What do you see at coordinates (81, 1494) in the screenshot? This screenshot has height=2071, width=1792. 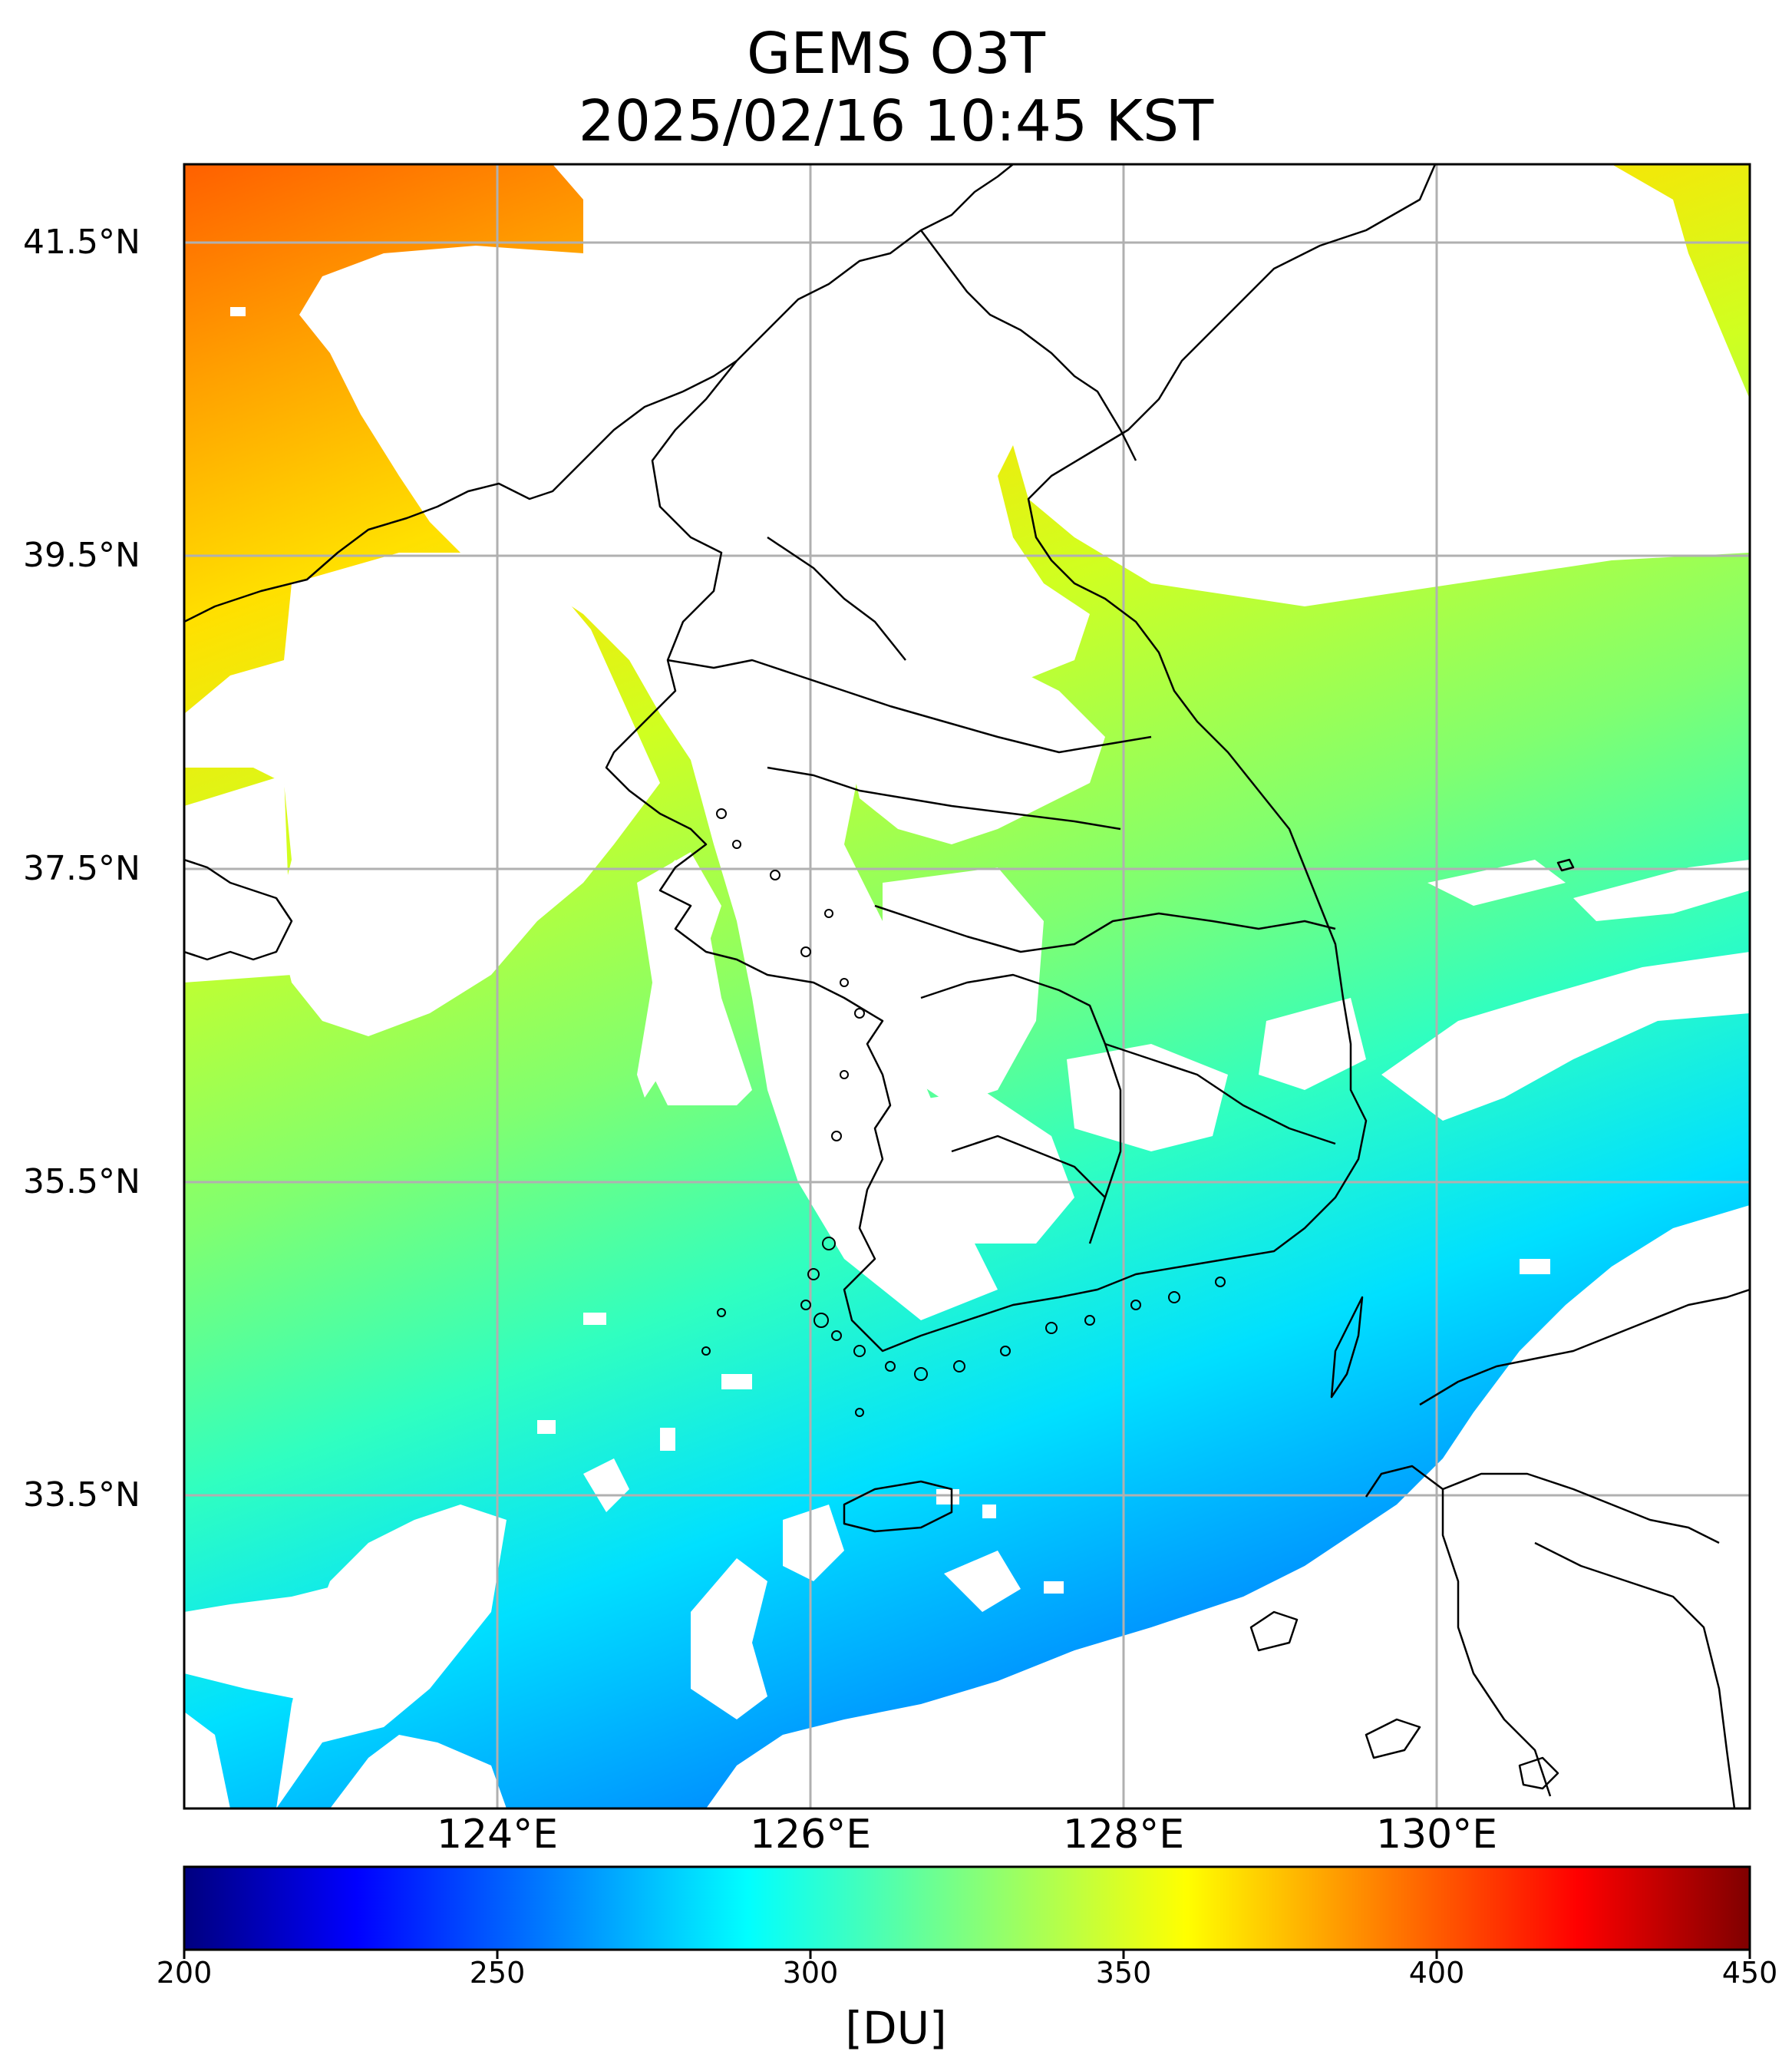 I see `lat-label-33-5: 33.5°N` at bounding box center [81, 1494].